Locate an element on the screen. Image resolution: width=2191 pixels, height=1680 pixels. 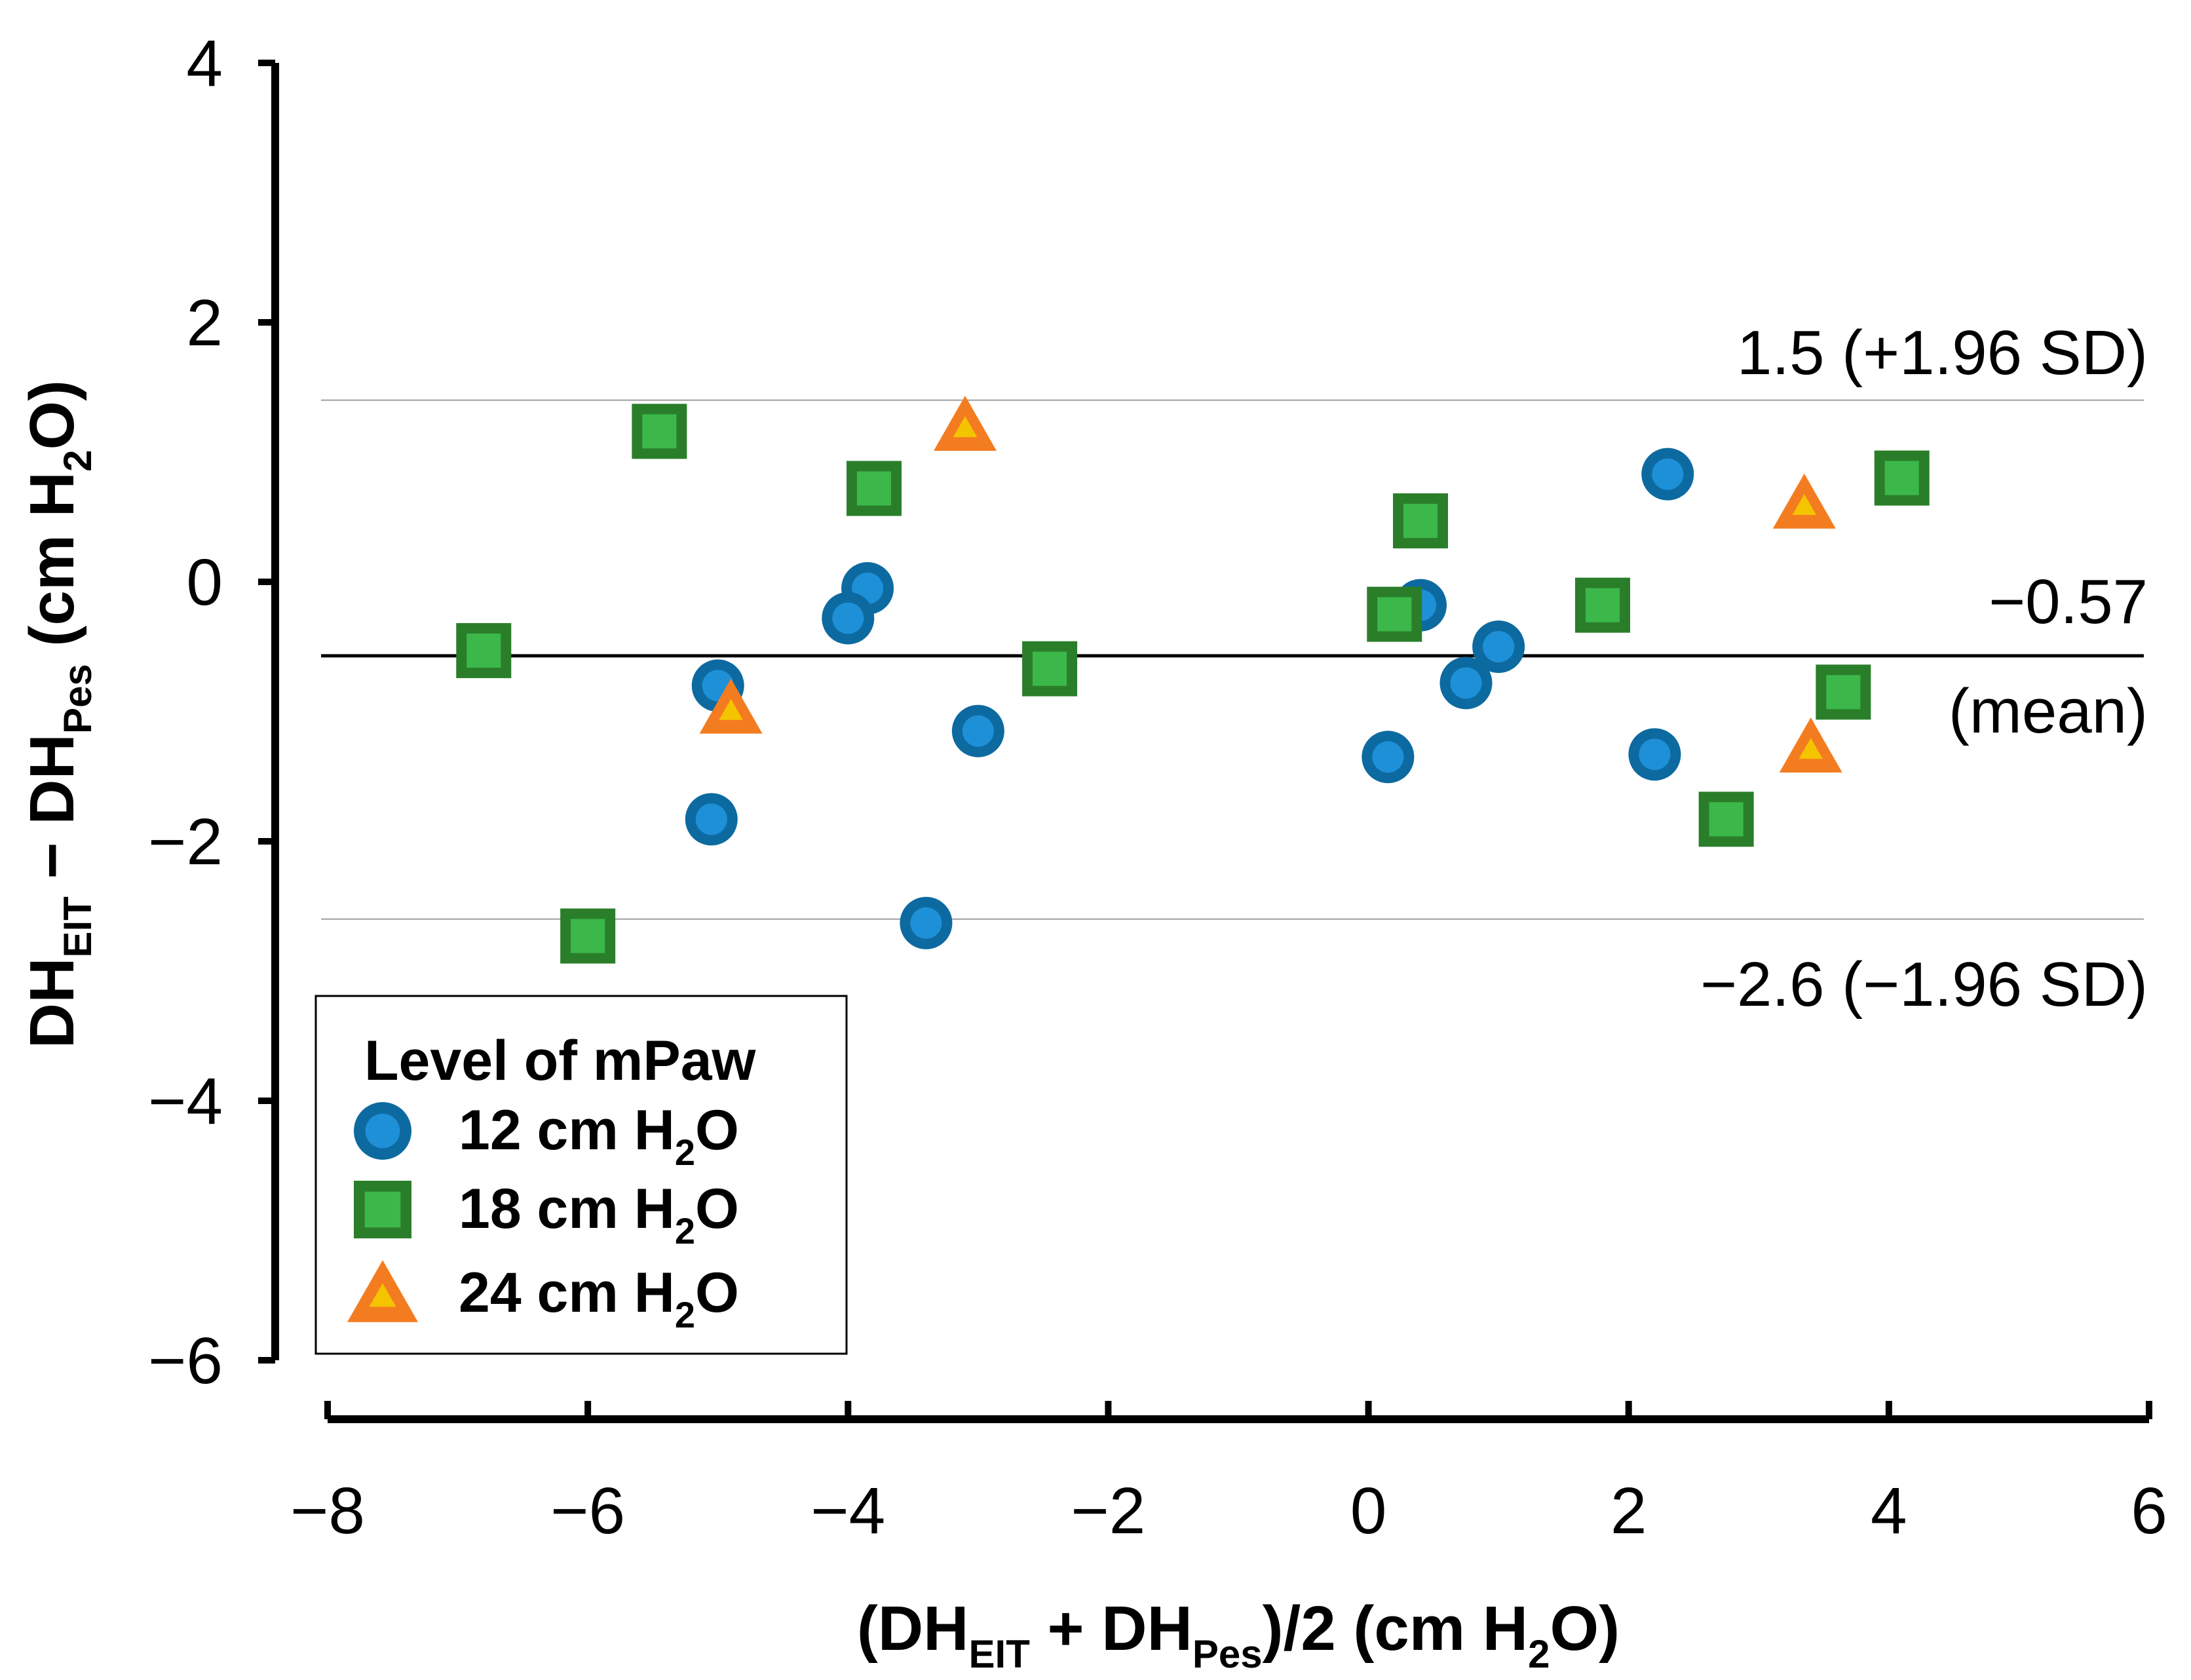
y-tick-label: −2 is located at coordinates (185, 842).